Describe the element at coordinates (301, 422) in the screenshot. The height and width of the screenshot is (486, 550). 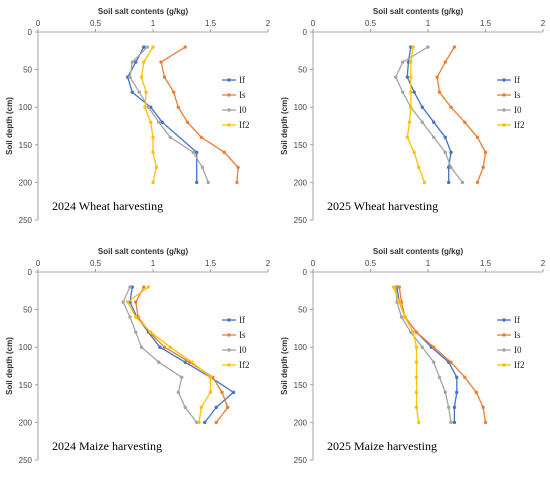
I see `y-tick-label: 200` at that location.